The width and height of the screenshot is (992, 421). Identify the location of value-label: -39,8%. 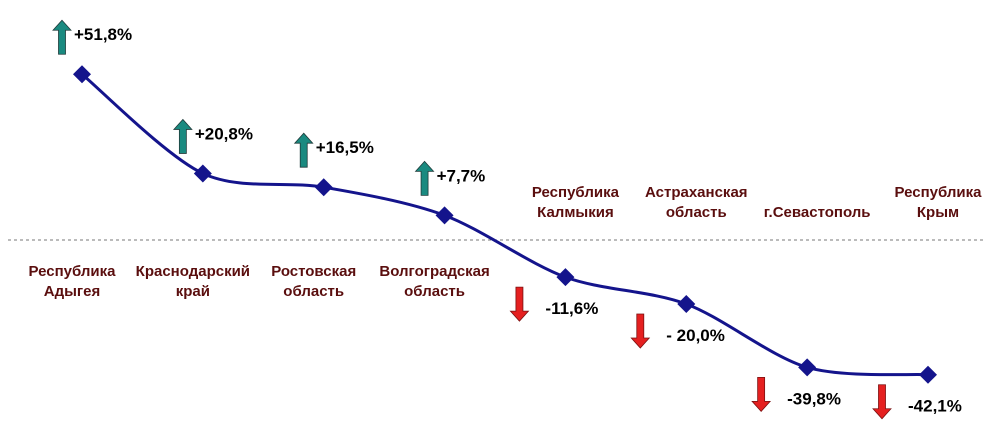
(814, 398).